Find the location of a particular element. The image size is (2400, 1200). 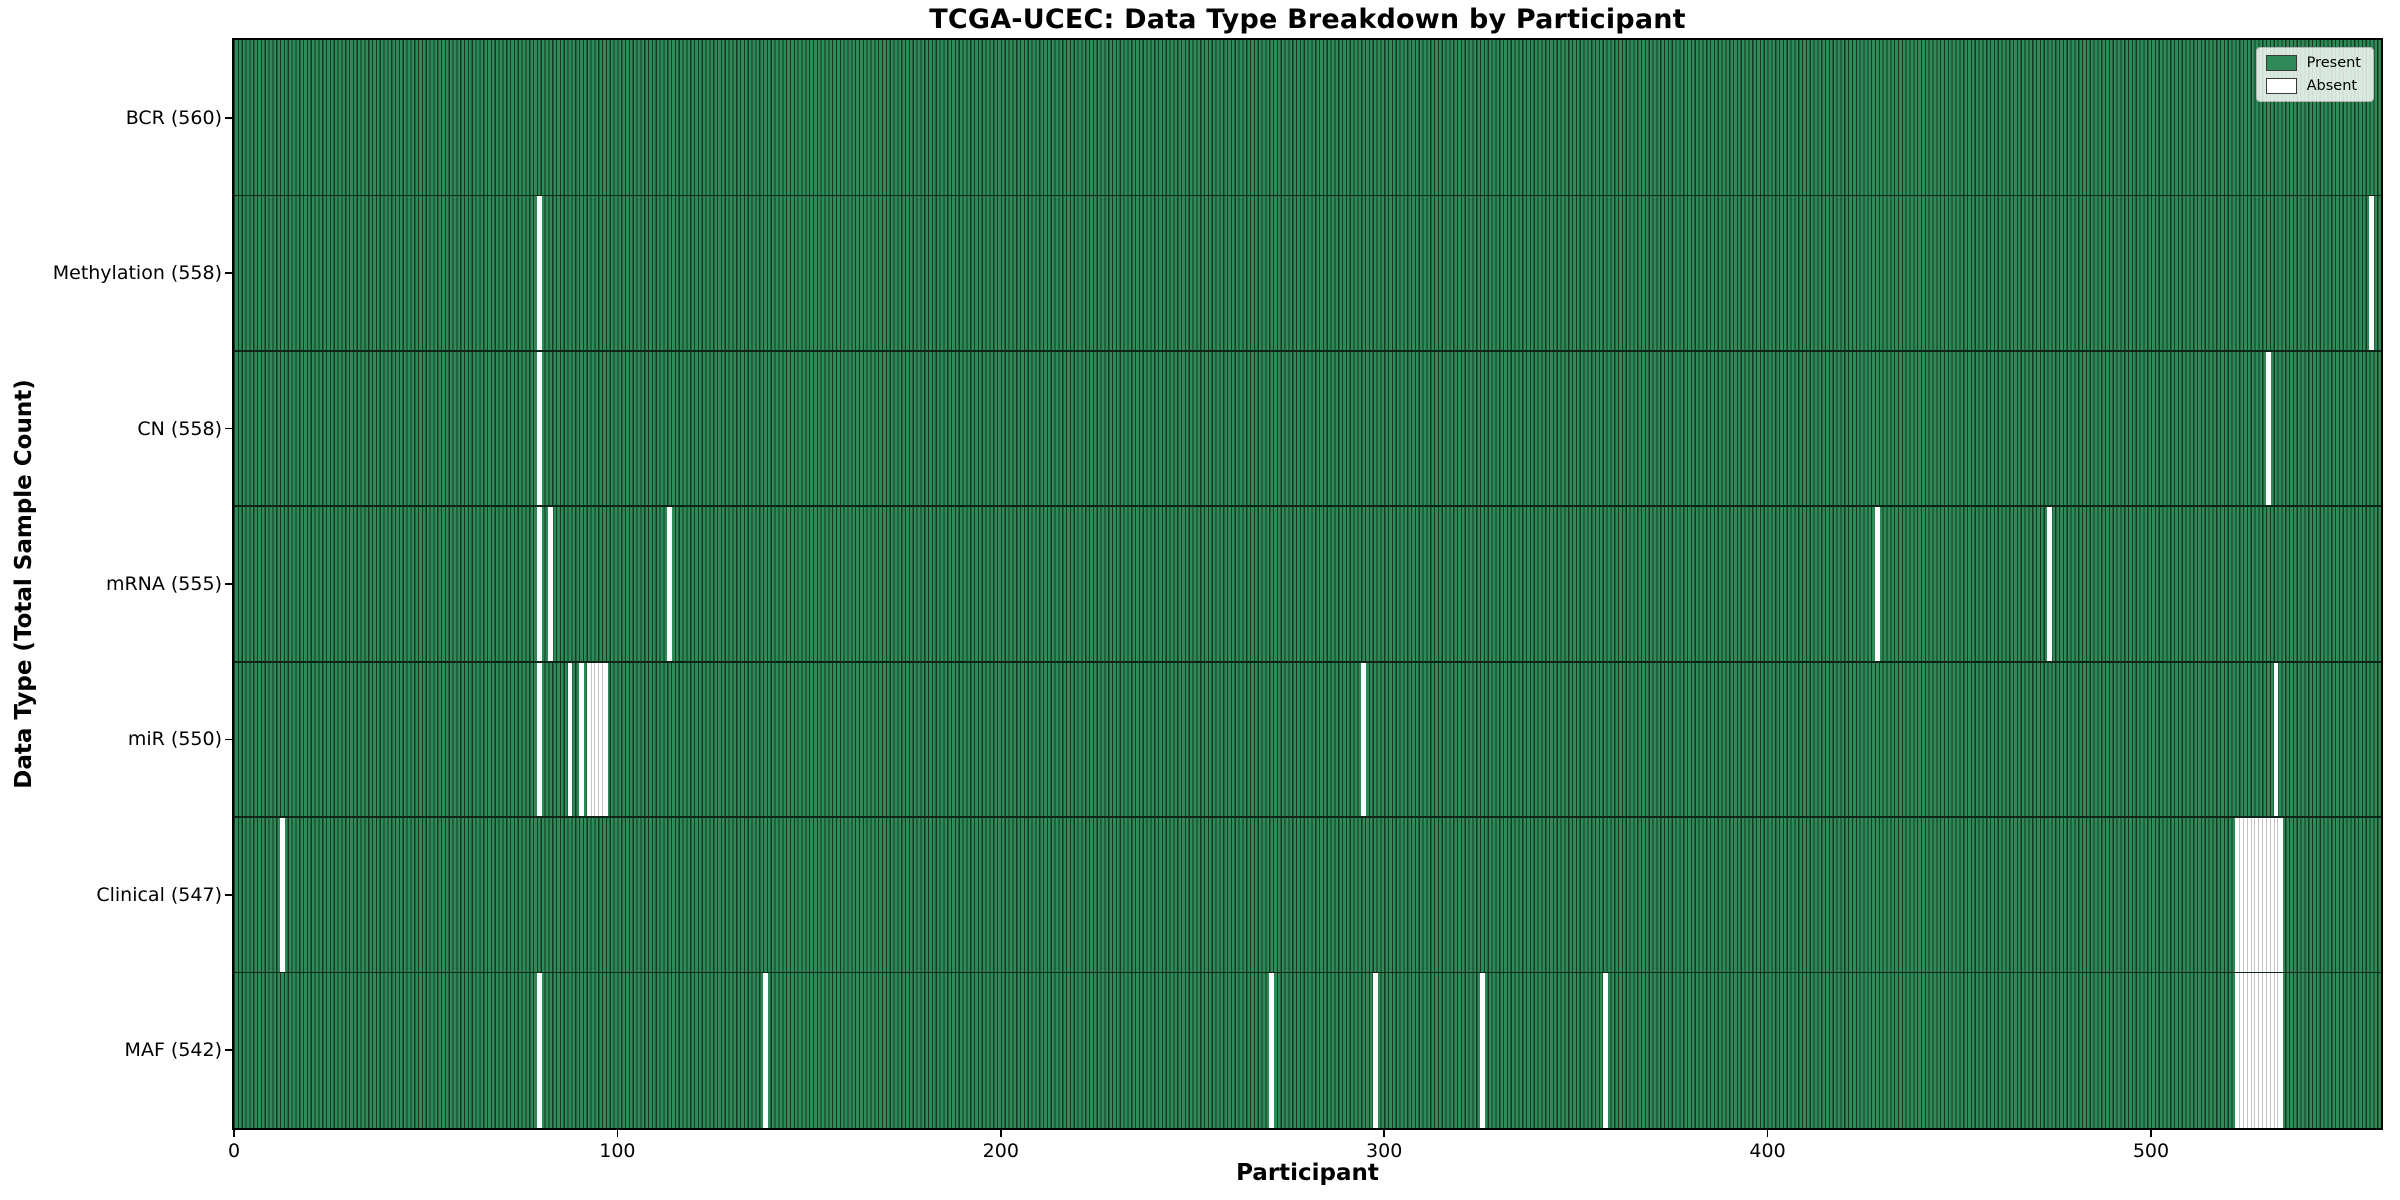

heatmap-row-CN is located at coordinates (1307, 428).